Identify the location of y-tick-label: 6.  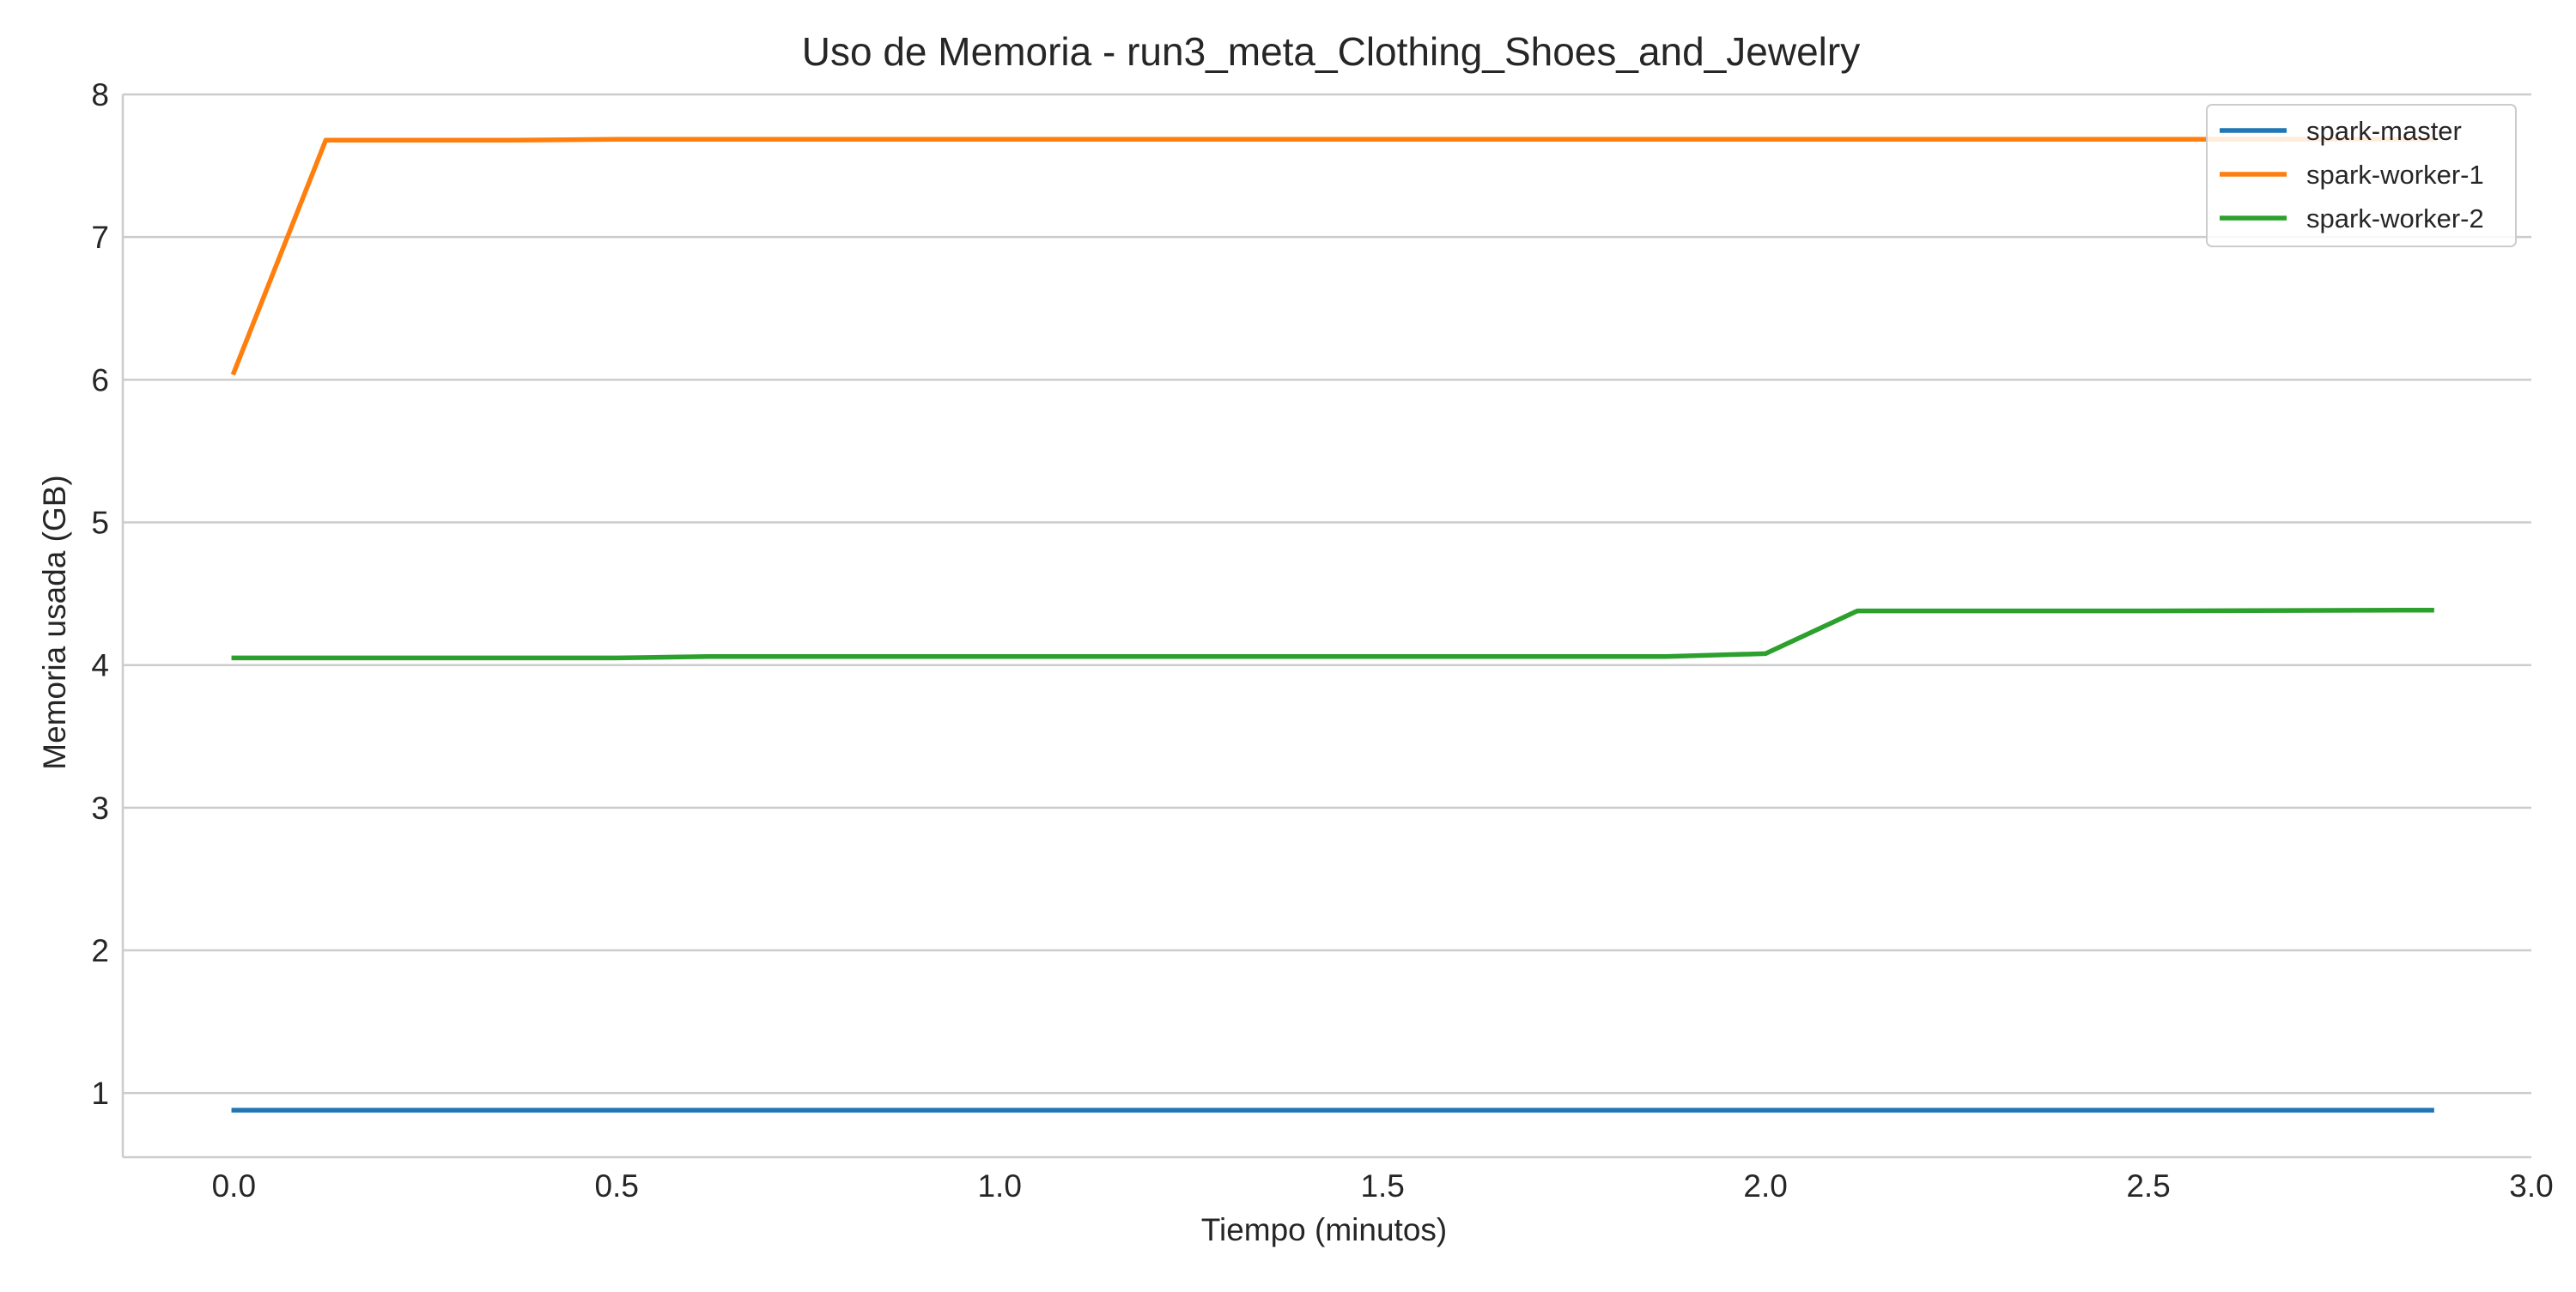
(100, 379).